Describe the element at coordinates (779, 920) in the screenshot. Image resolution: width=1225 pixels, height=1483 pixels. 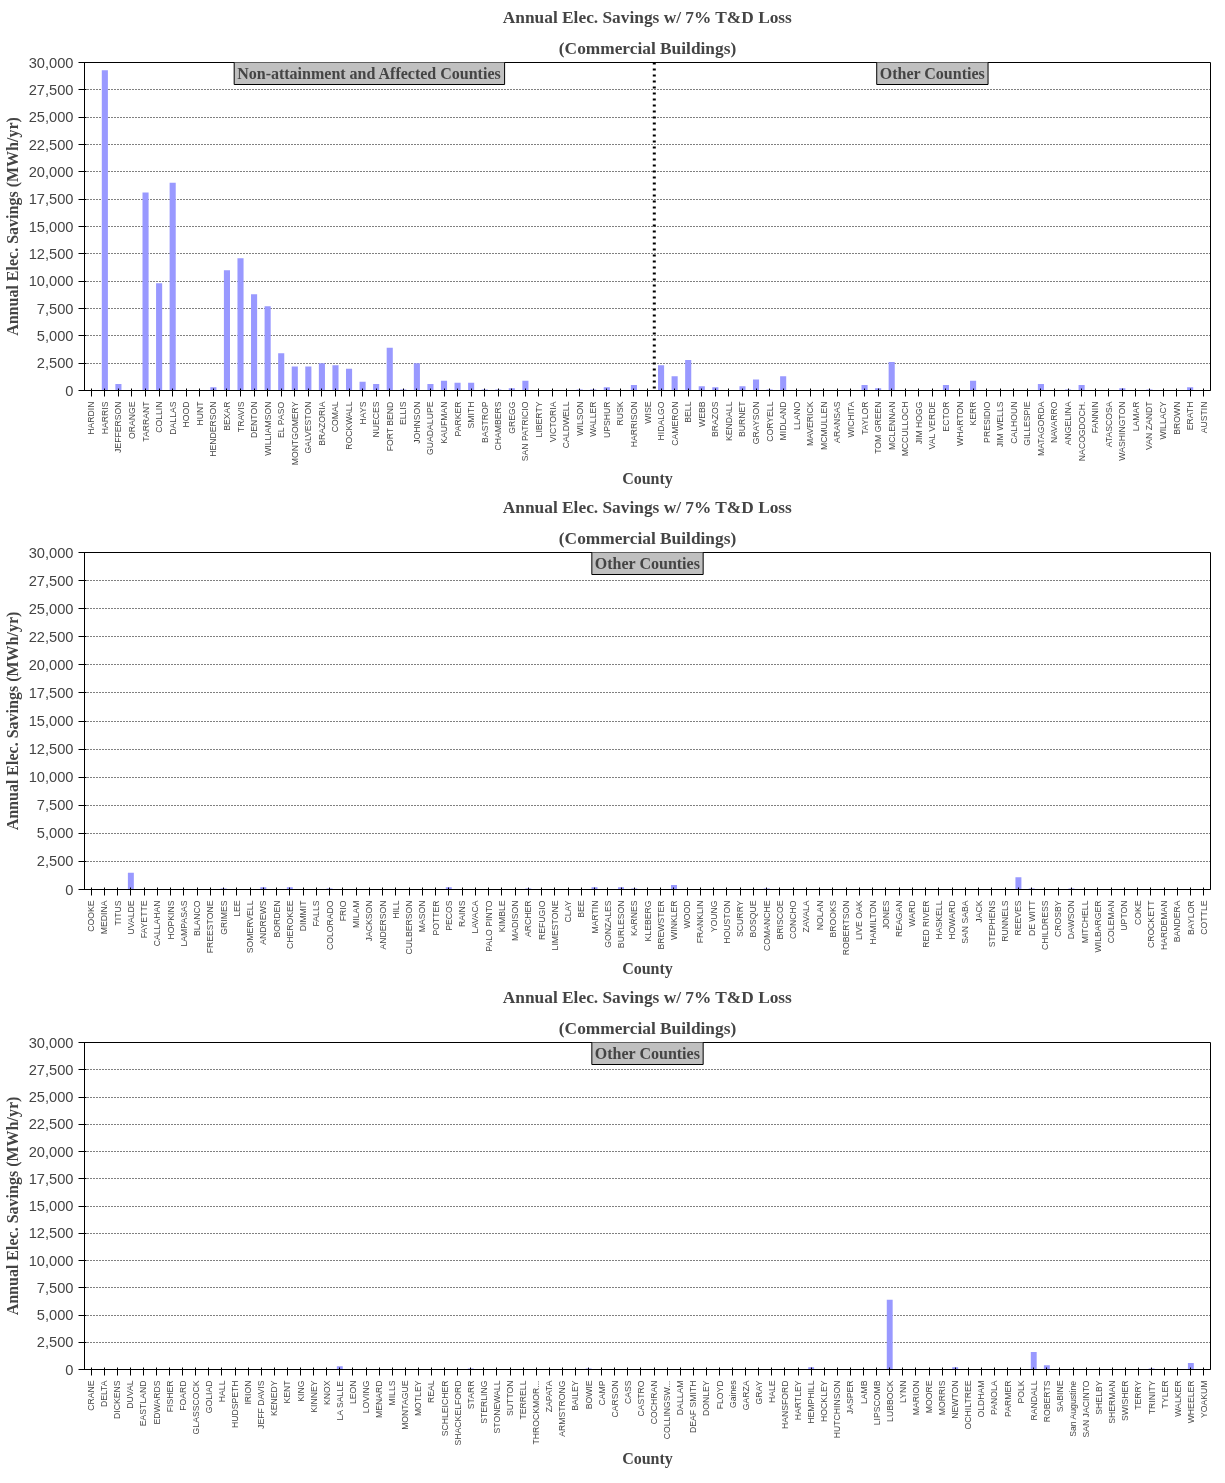
I see `x-tick-label: BRISCOE` at that location.